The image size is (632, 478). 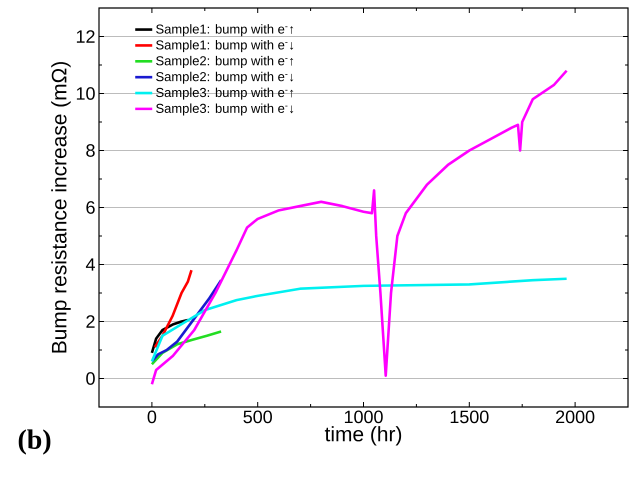 What do you see at coordinates (90, 264) in the screenshot?
I see `y-tick-label: 4` at bounding box center [90, 264].